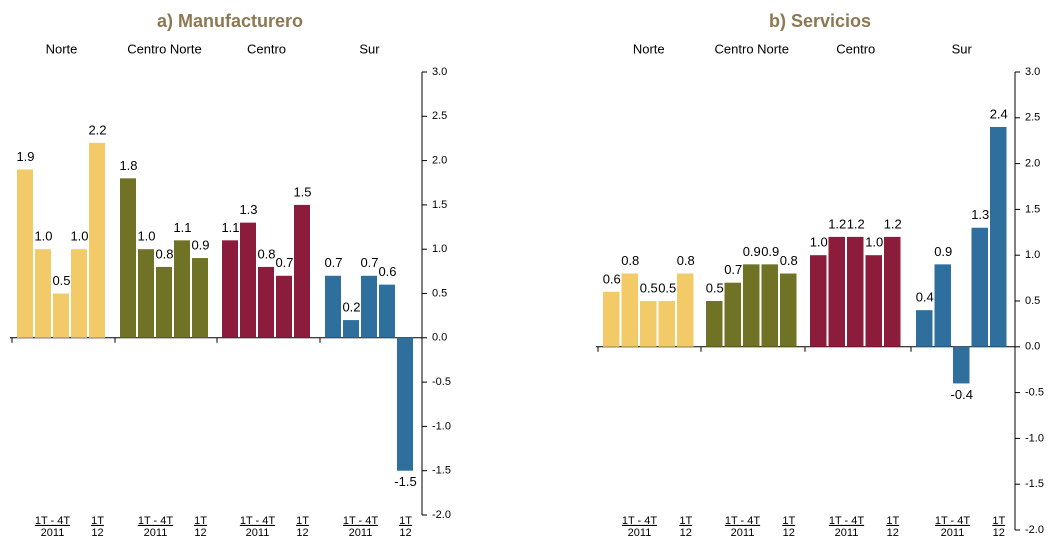 This screenshot has height=540, width=1057. Describe the element at coordinates (128, 165) in the screenshot. I see `data-label: 1.8` at that location.